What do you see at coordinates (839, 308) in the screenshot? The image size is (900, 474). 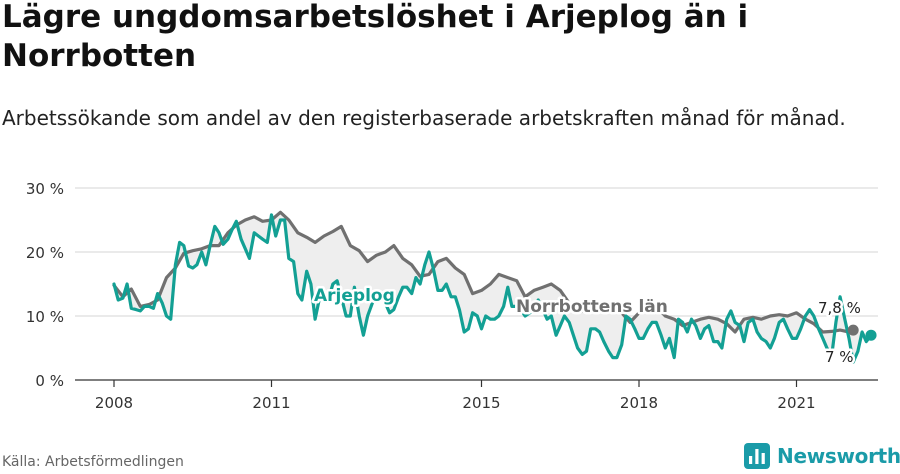 I see `end-label-norrbotten: 7,8 %` at bounding box center [839, 308].